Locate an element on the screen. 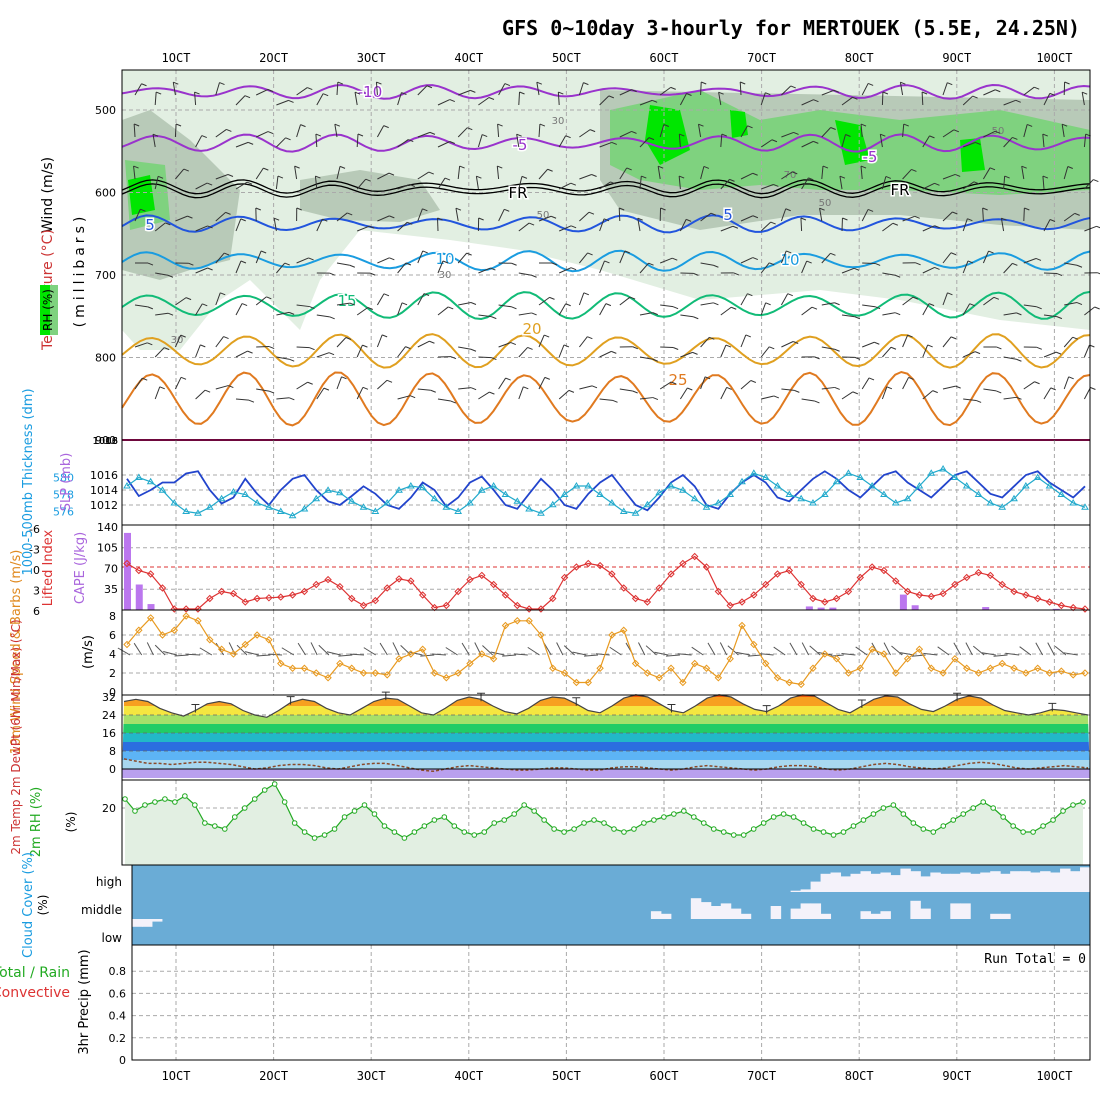 Image resolution: width=1100 pixels, height=1100 pixels. temperature-line is located at coordinates (606, 706).